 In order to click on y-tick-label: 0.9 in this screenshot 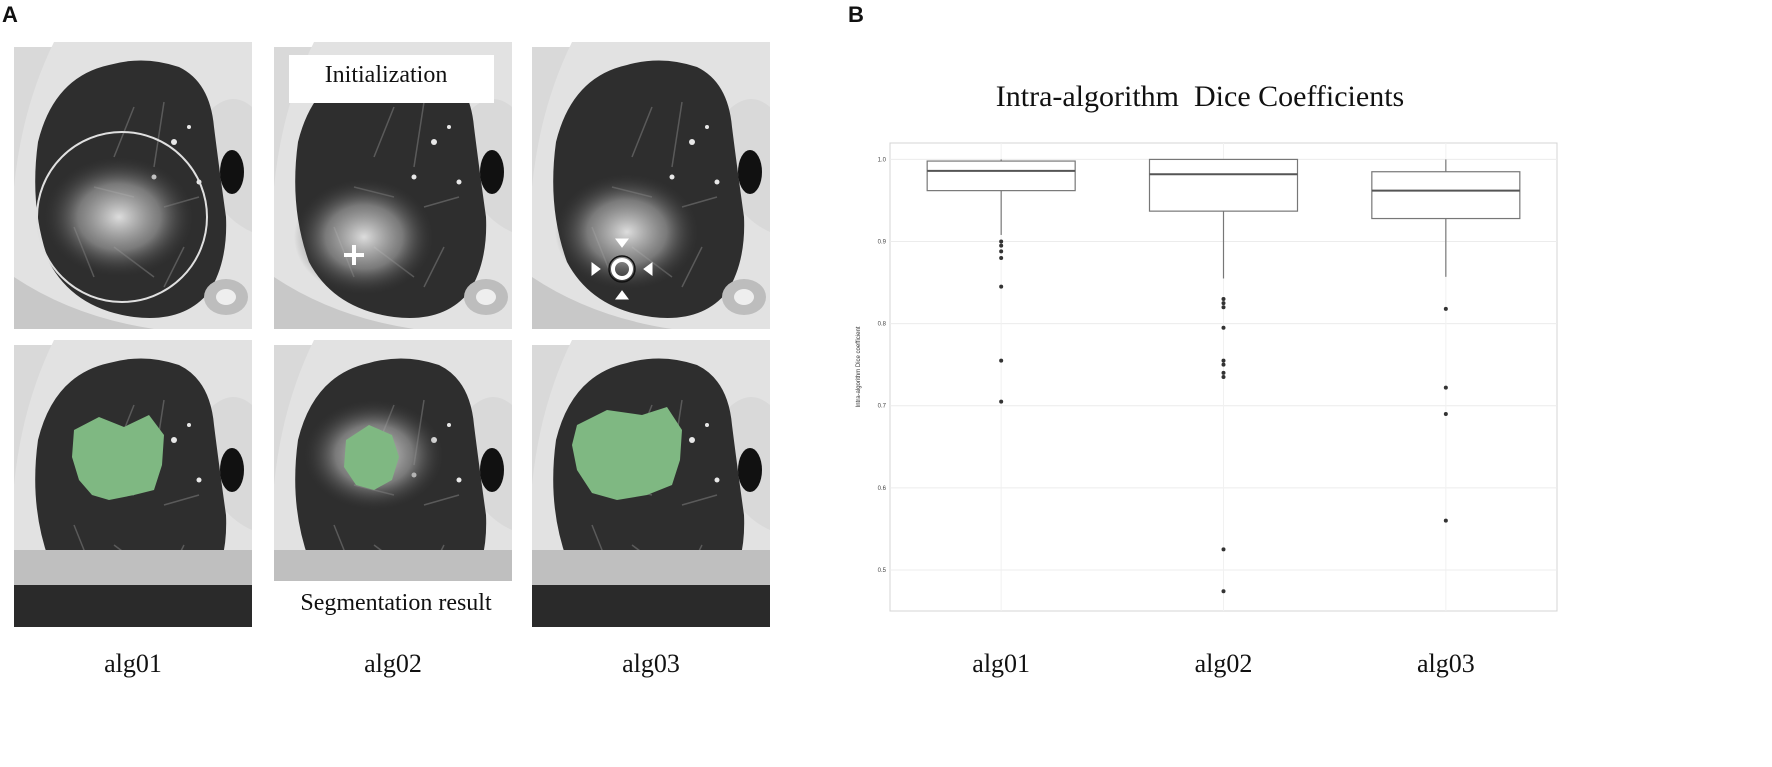, I will do `click(882, 243)`.